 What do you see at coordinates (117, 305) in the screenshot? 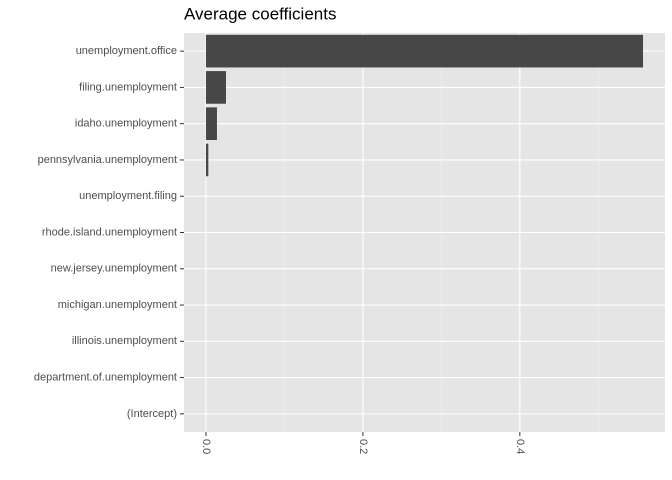
I see `y-tick-label: michigan.unemployment` at bounding box center [117, 305].